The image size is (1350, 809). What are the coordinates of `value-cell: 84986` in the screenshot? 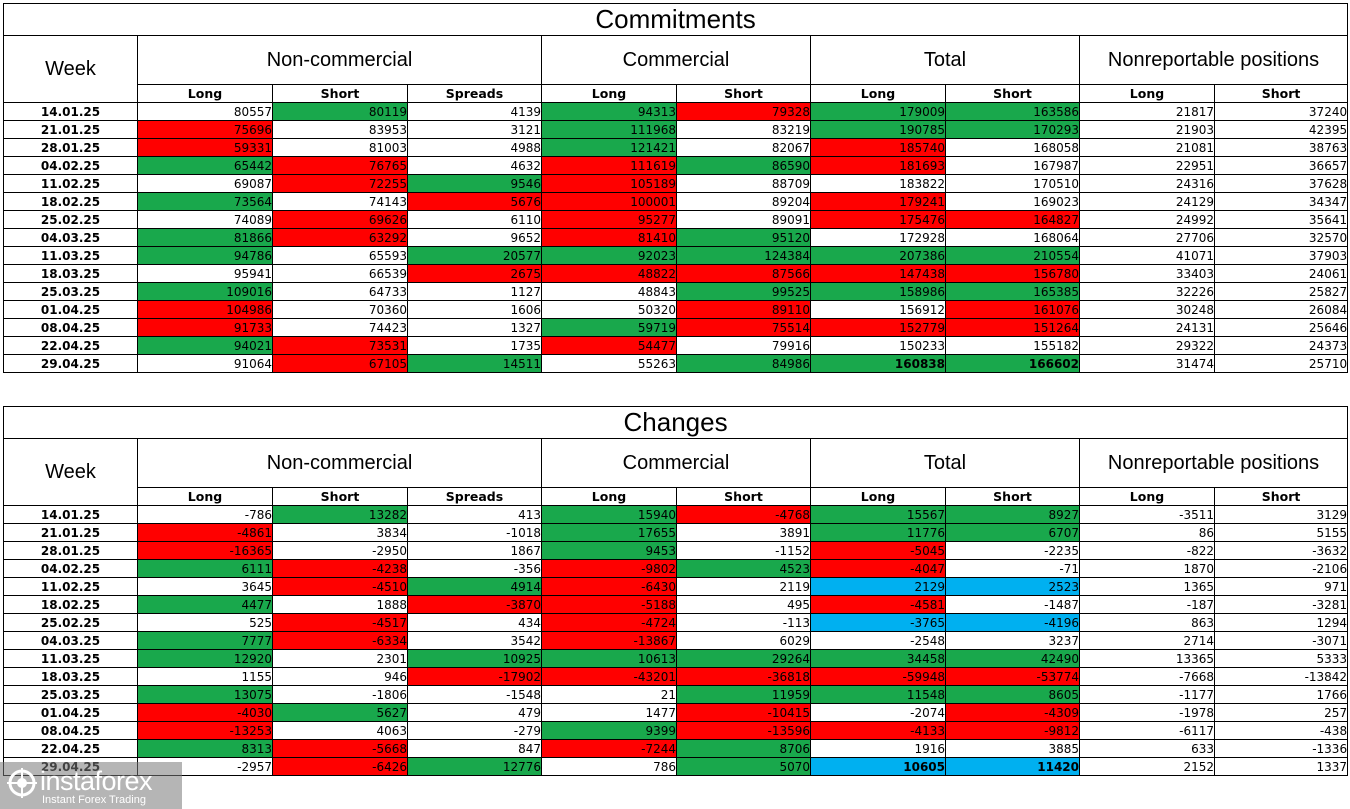 It's located at (743, 363).